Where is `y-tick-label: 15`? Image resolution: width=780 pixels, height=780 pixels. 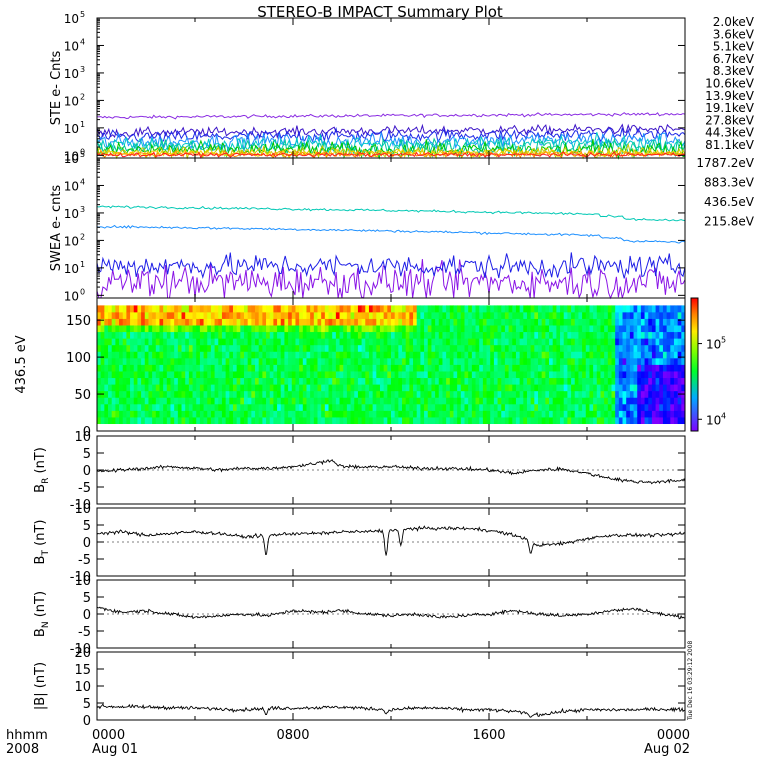
y-tick-label: 15 is located at coordinates (82, 670).